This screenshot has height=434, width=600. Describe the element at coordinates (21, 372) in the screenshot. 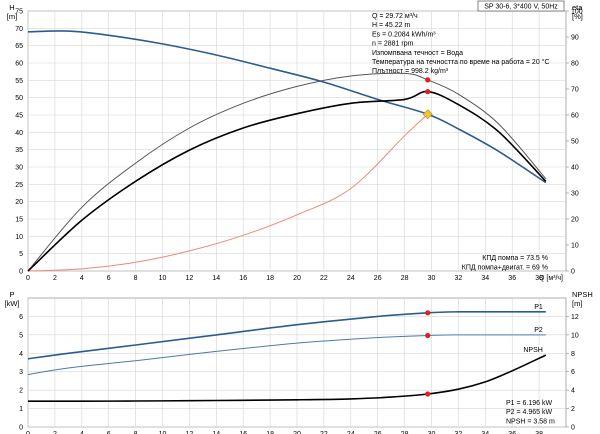

I see `lower-left-tick-label: 3` at that location.